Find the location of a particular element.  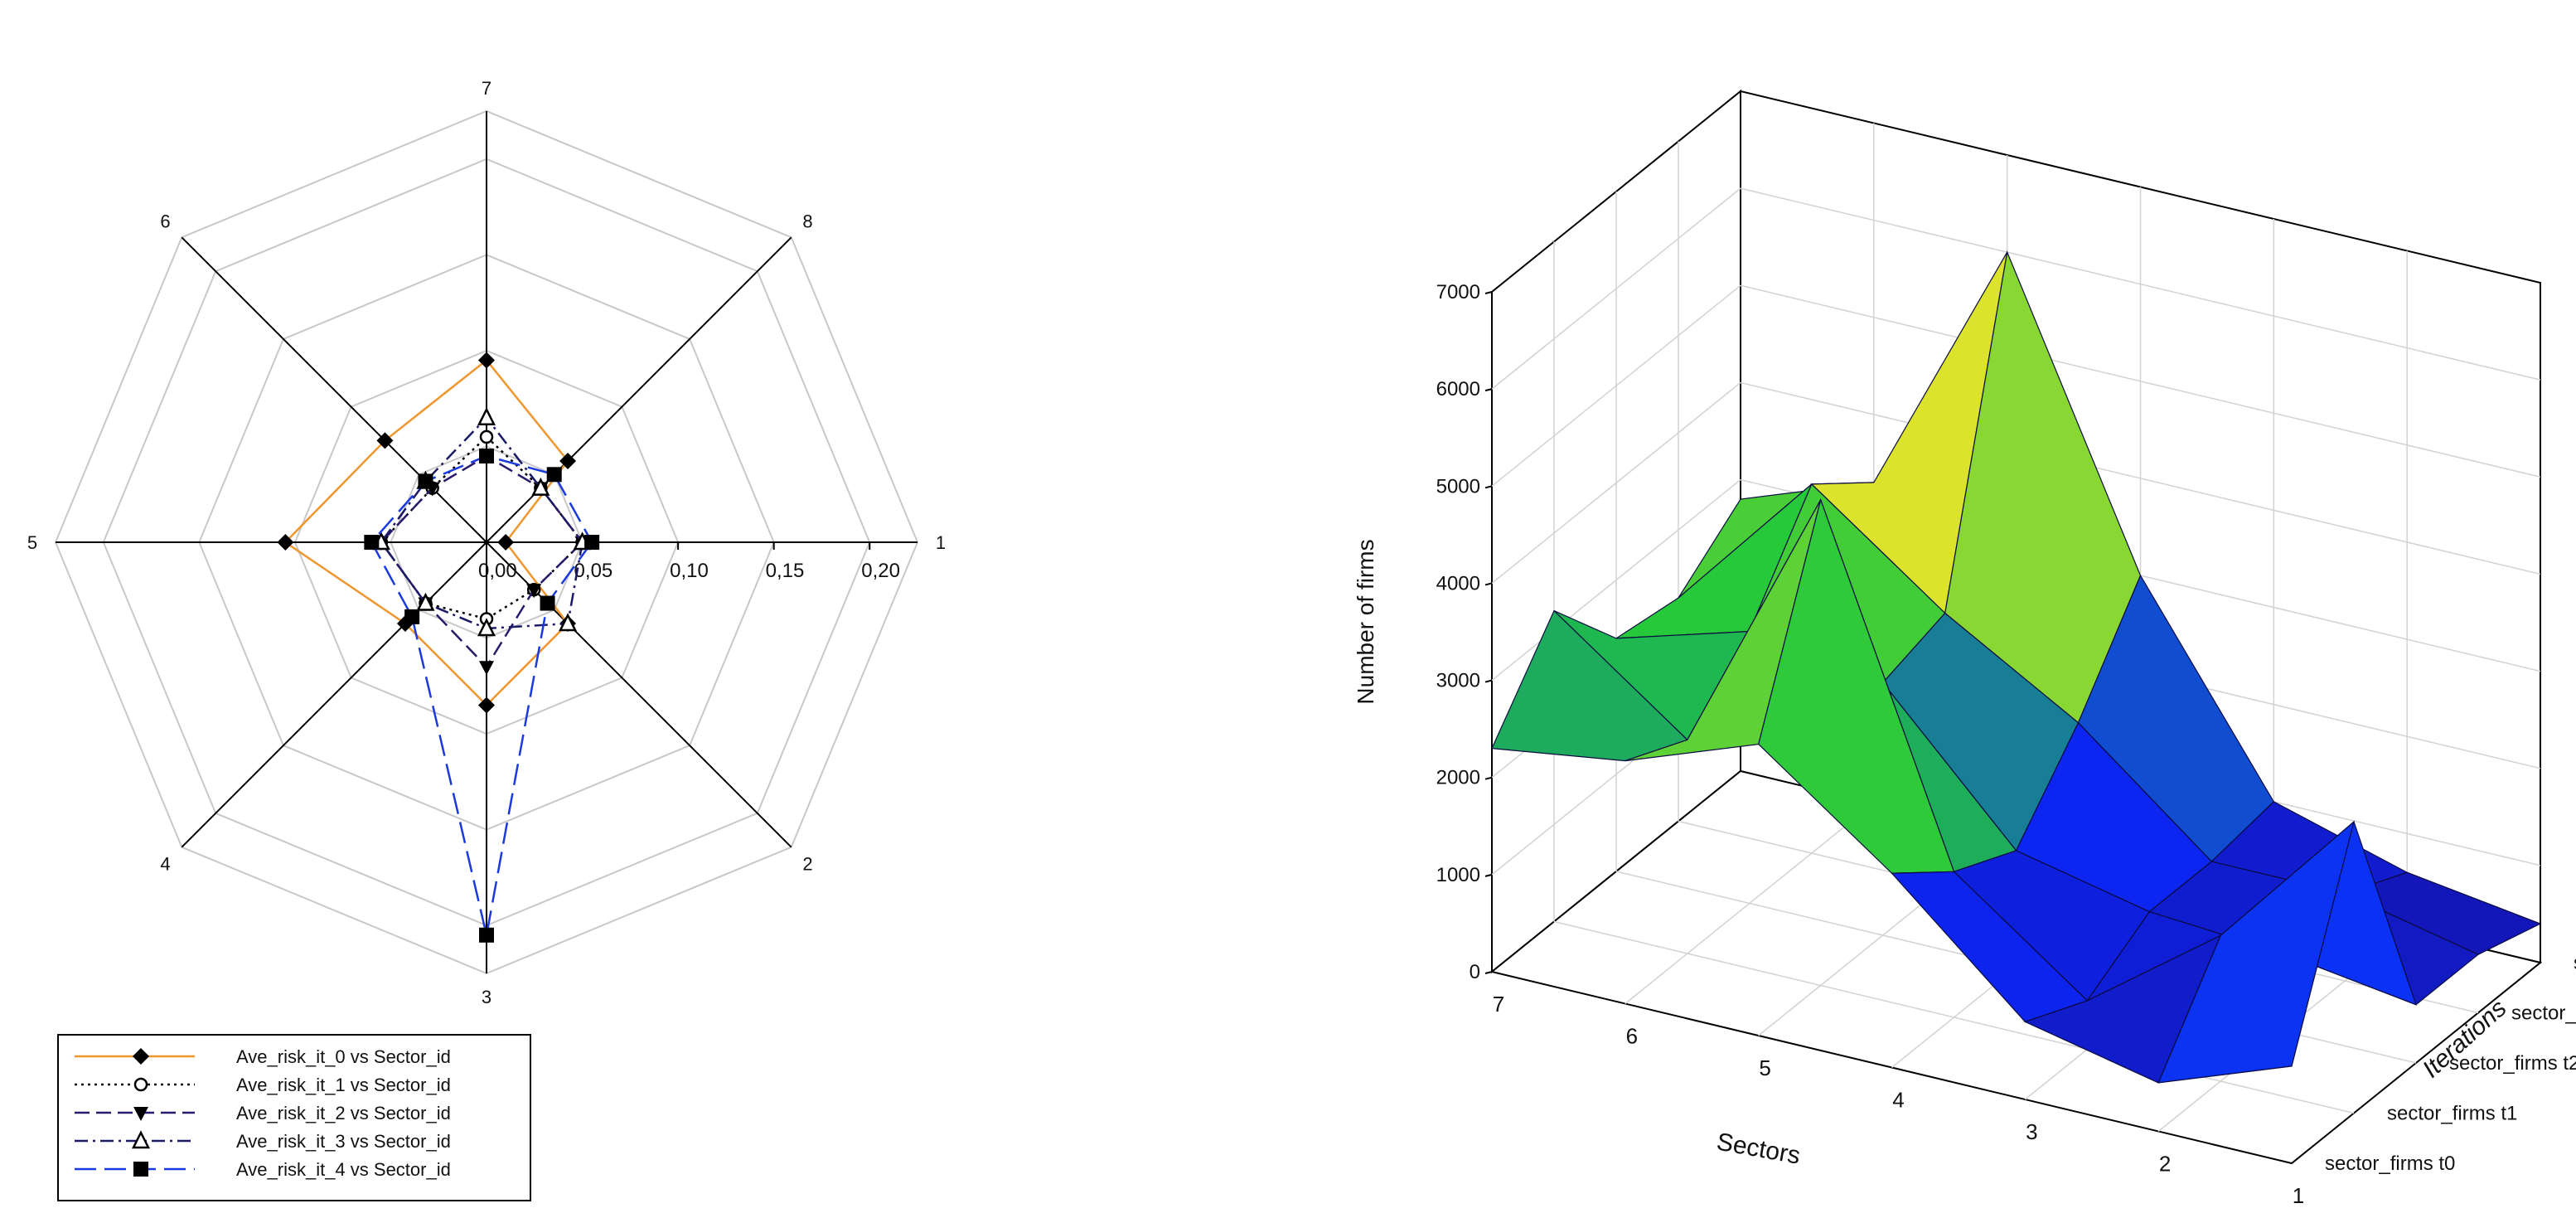

z-tick-label: 5000 is located at coordinates (1458, 486).